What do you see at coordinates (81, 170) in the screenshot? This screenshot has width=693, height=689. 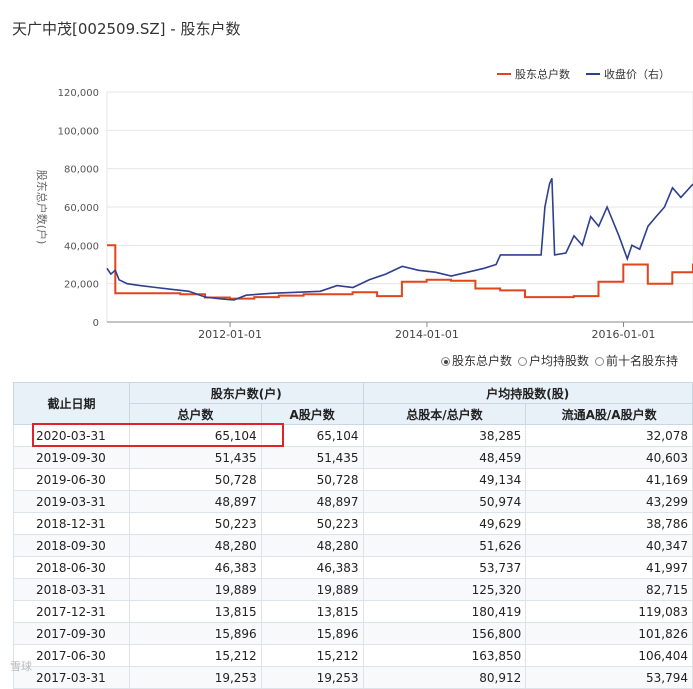 I see `y-tick-label: 80,000` at bounding box center [81, 170].